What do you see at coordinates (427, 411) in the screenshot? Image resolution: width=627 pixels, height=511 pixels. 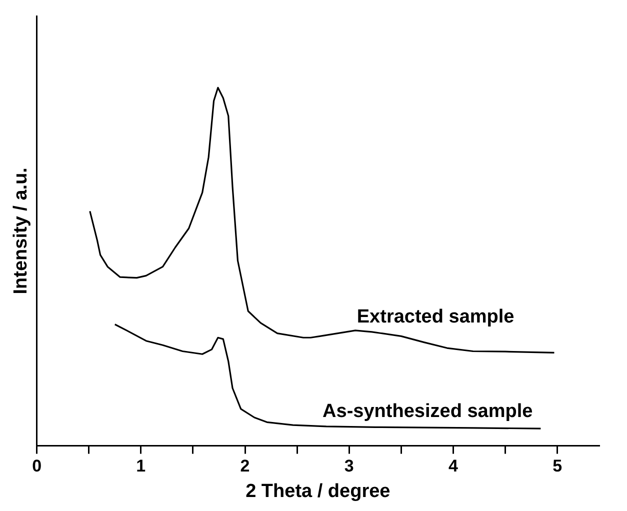 I see `series-label: As-synthesized sample` at bounding box center [427, 411].